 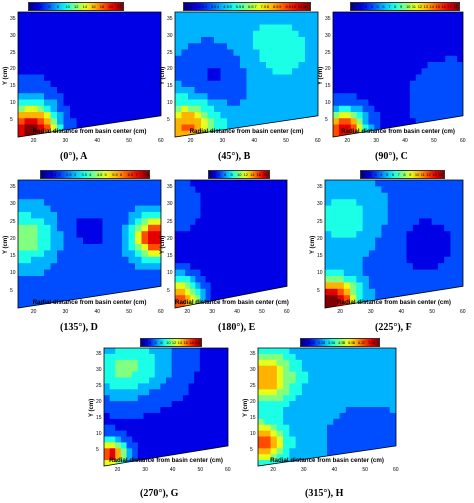 What do you see at coordinates (161, 141) in the screenshot?
I see `x-tick-label: 60` at bounding box center [161, 141].